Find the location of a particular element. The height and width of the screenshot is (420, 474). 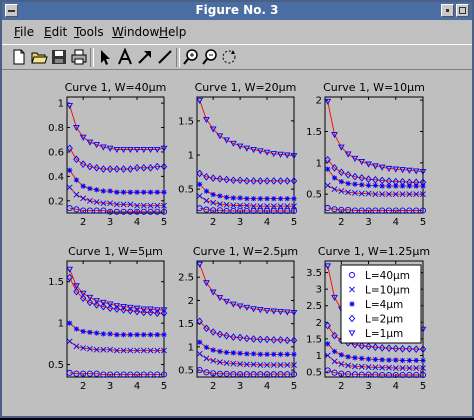

rotate-button is located at coordinates (229, 57).